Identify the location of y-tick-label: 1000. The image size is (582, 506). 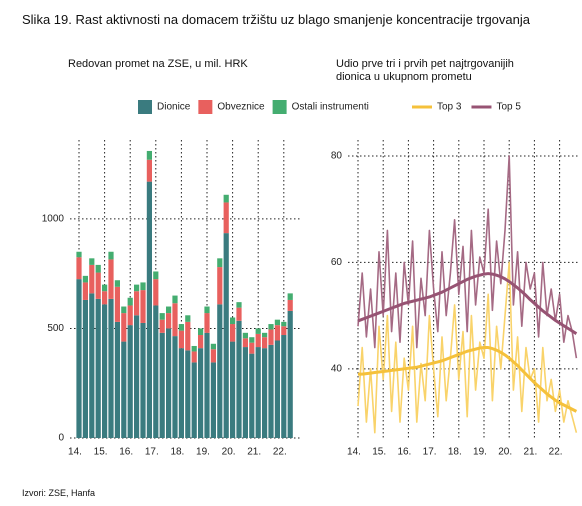
(53, 219).